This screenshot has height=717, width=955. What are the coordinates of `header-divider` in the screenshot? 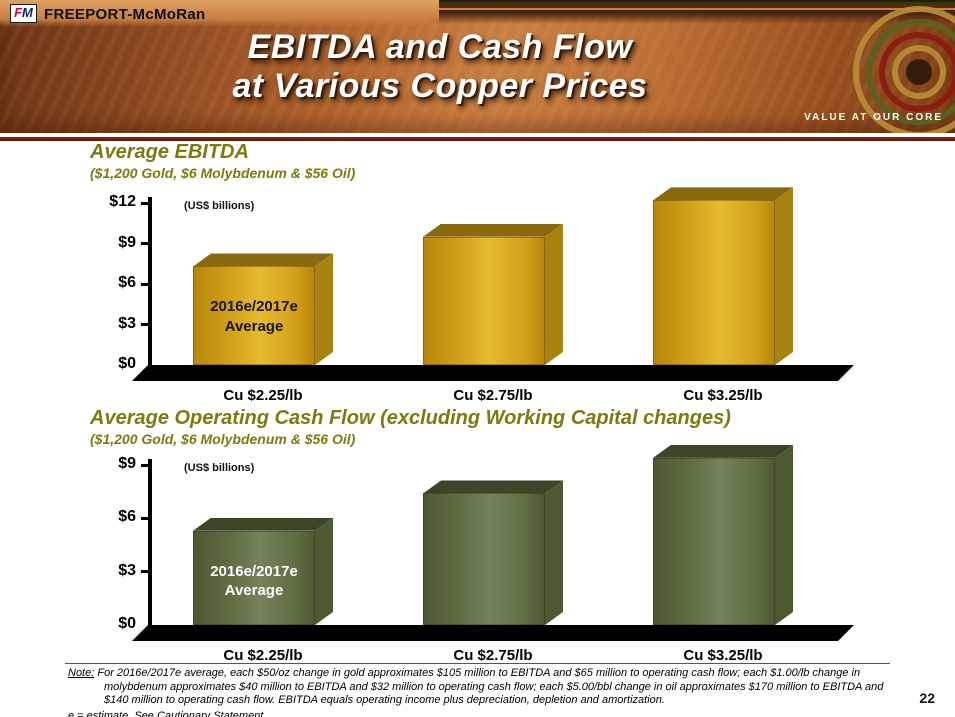 It's located at (477, 139).